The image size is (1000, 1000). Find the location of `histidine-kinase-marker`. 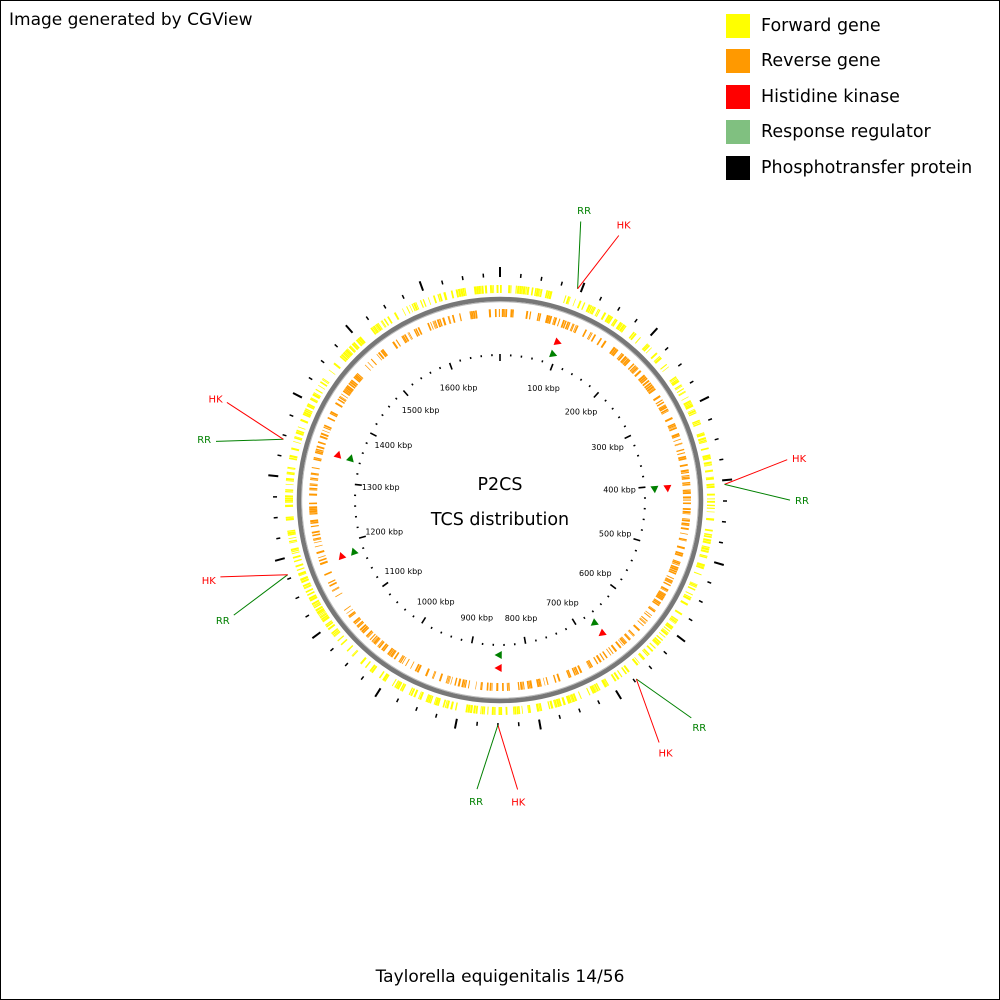

histidine-kinase-marker is located at coordinates (667, 488).